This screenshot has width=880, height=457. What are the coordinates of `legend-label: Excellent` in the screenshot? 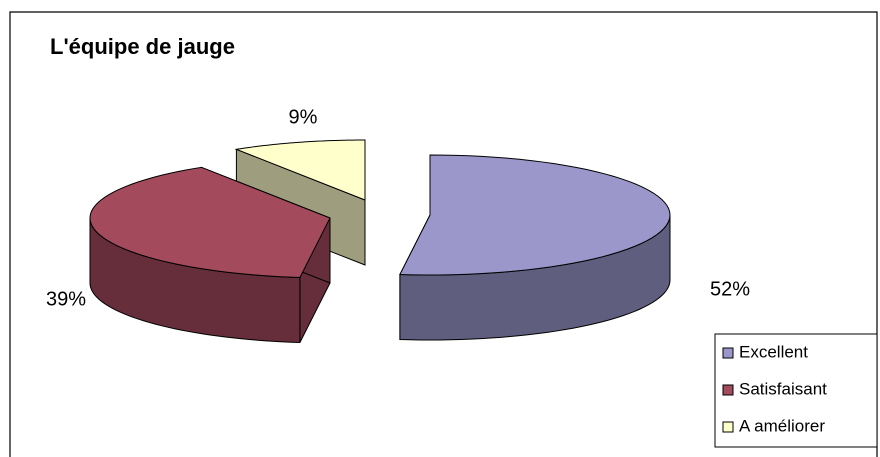 It's located at (773, 351).